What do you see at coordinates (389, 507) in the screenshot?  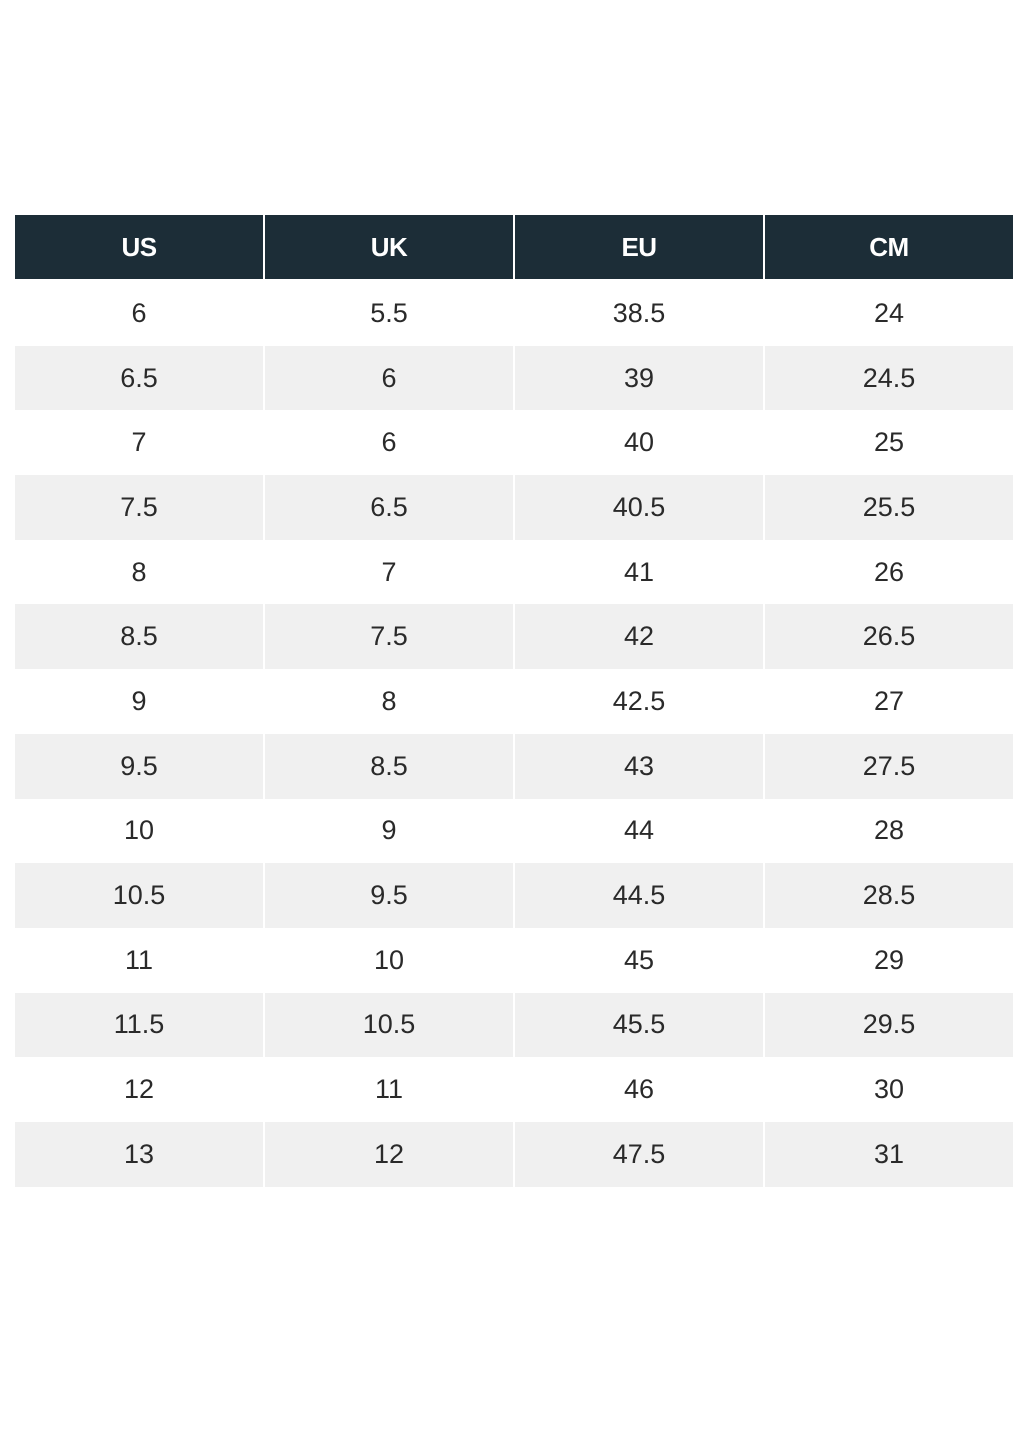 I see `cell-uk: 6.5` at bounding box center [389, 507].